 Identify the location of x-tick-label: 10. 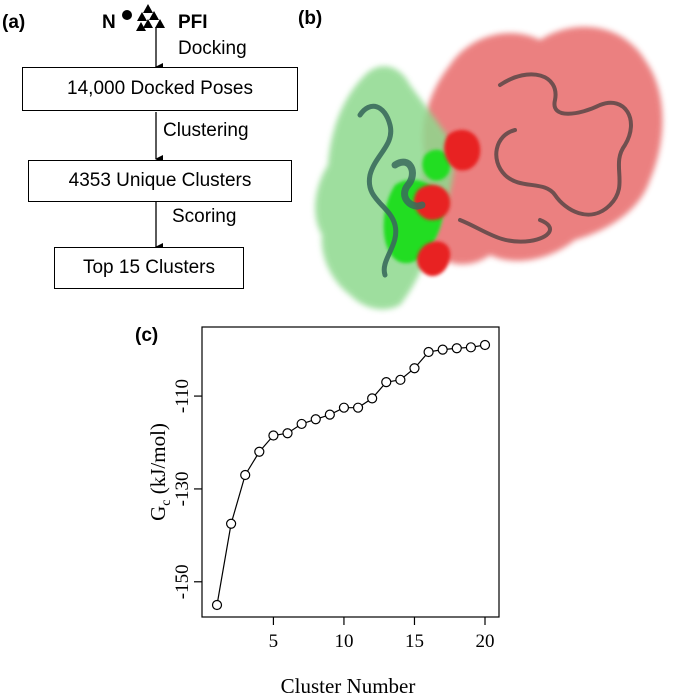
(343, 641).